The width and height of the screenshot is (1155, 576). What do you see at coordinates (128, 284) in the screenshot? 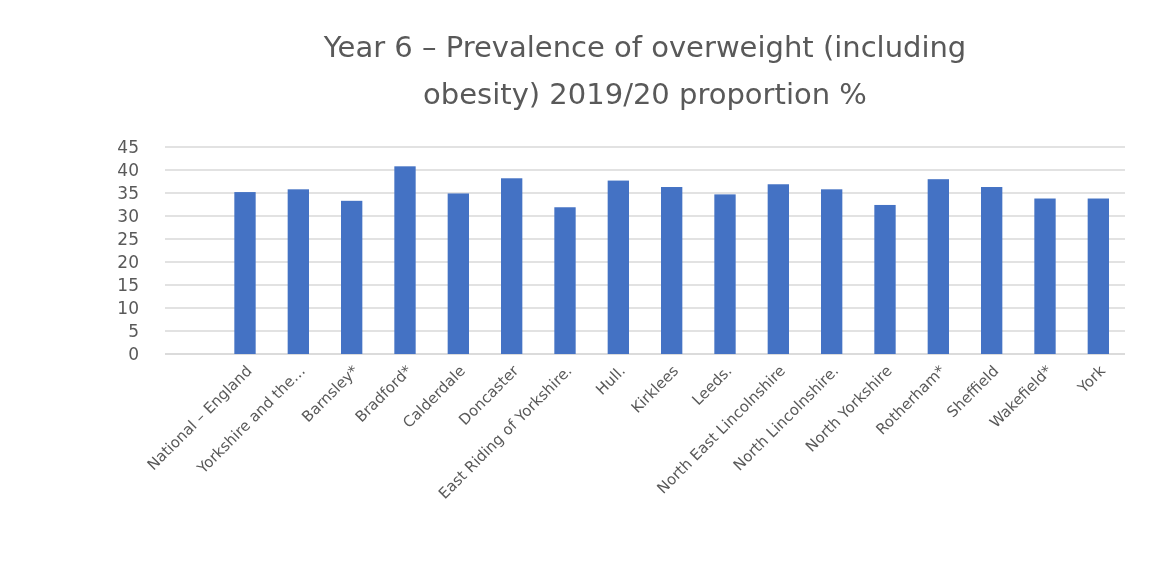
I see `y-tick-label: 15` at bounding box center [128, 284].